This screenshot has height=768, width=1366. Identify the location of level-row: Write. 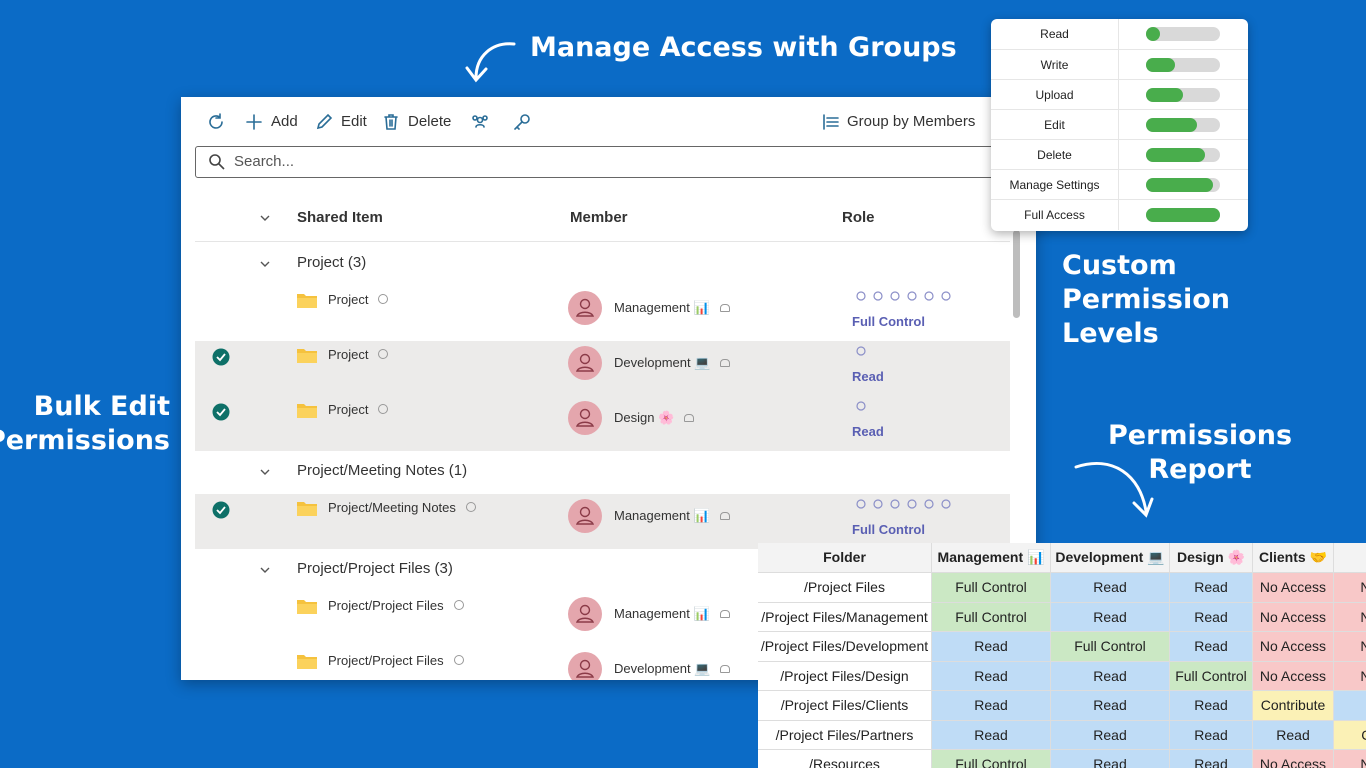
(1119, 64).